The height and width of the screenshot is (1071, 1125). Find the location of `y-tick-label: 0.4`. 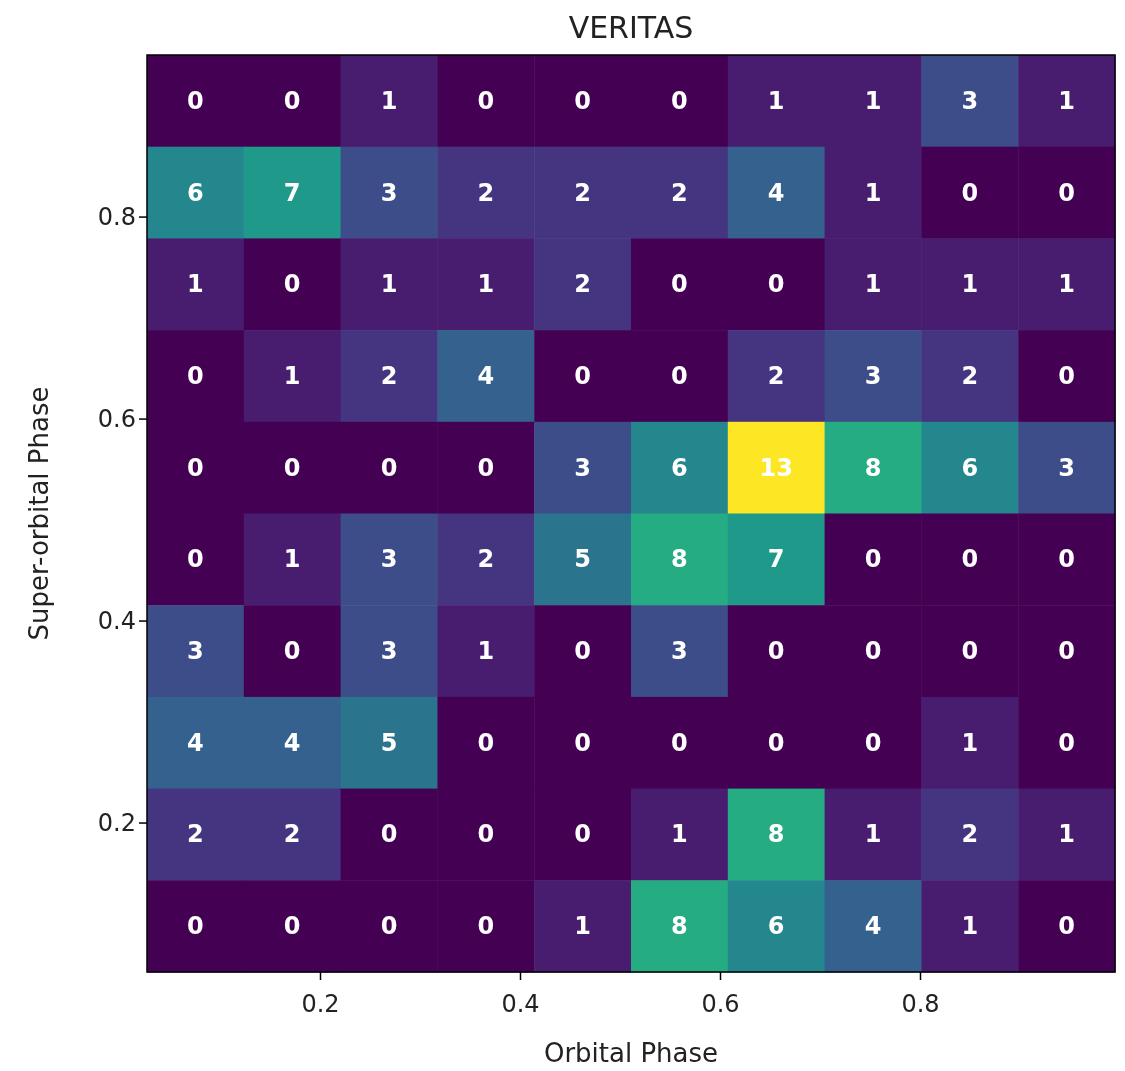

y-tick-label: 0.4 is located at coordinates (116, 620).